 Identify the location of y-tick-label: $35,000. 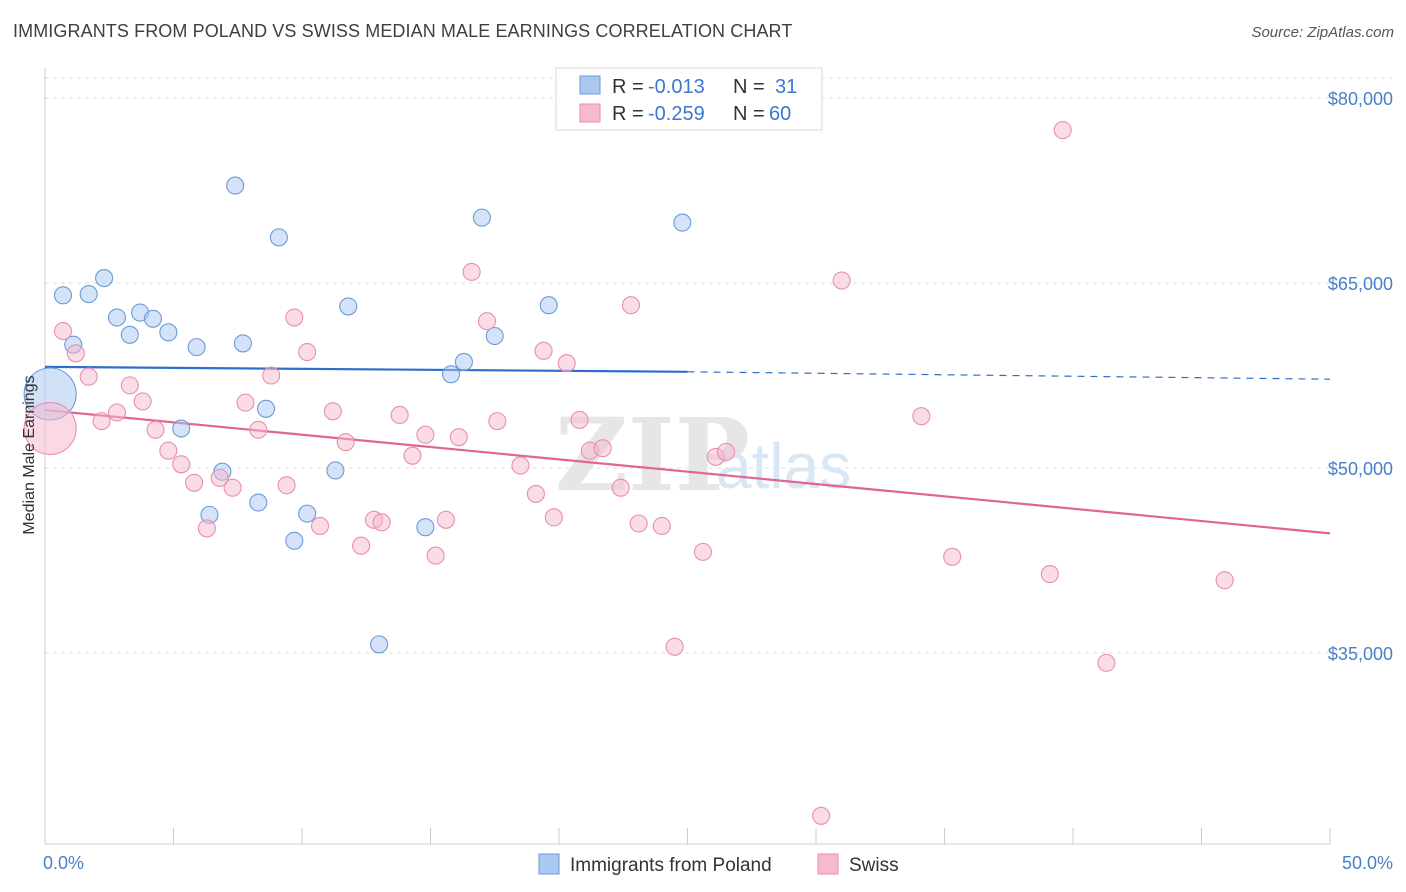
(1360, 654).